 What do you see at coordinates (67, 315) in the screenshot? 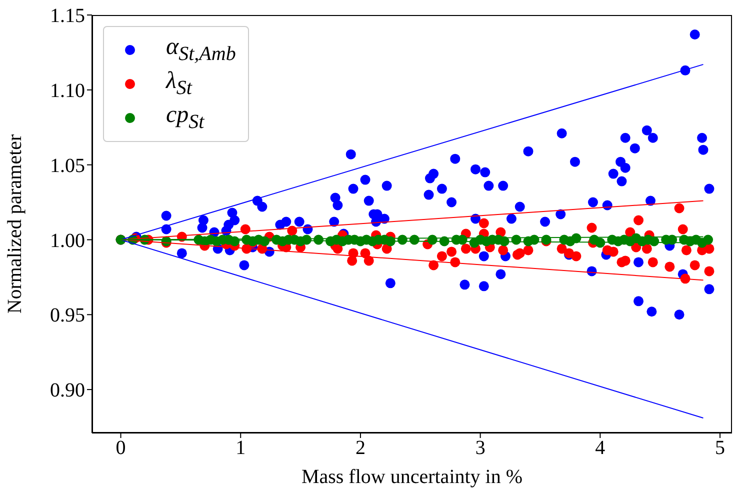
I see `y-tick-label: 0.95` at bounding box center [67, 315].